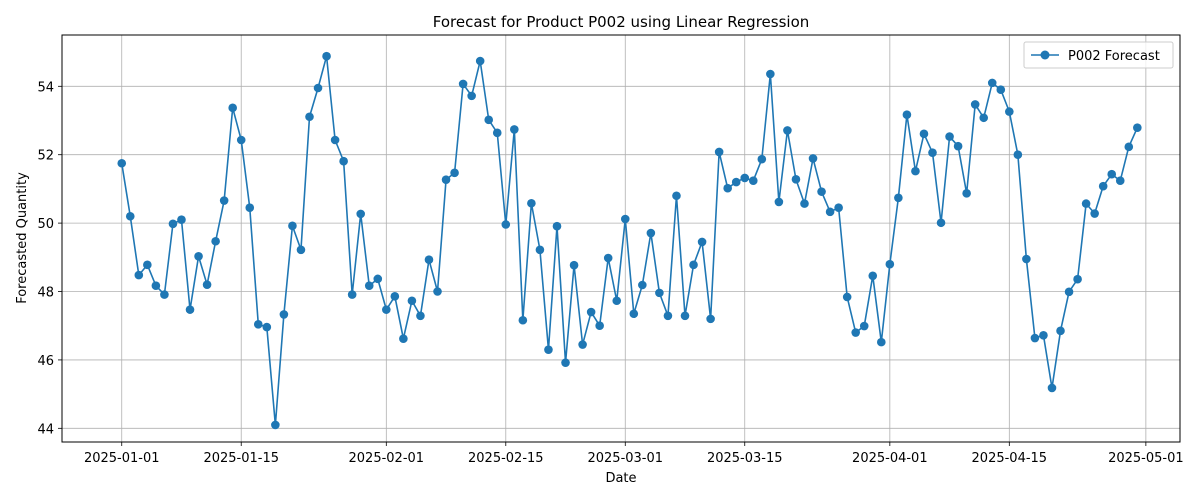 Image resolution: width=1200 pixels, height=500 pixels. Describe the element at coordinates (506, 458) in the screenshot. I see `x-tick-label: 2025-02-15` at that location.